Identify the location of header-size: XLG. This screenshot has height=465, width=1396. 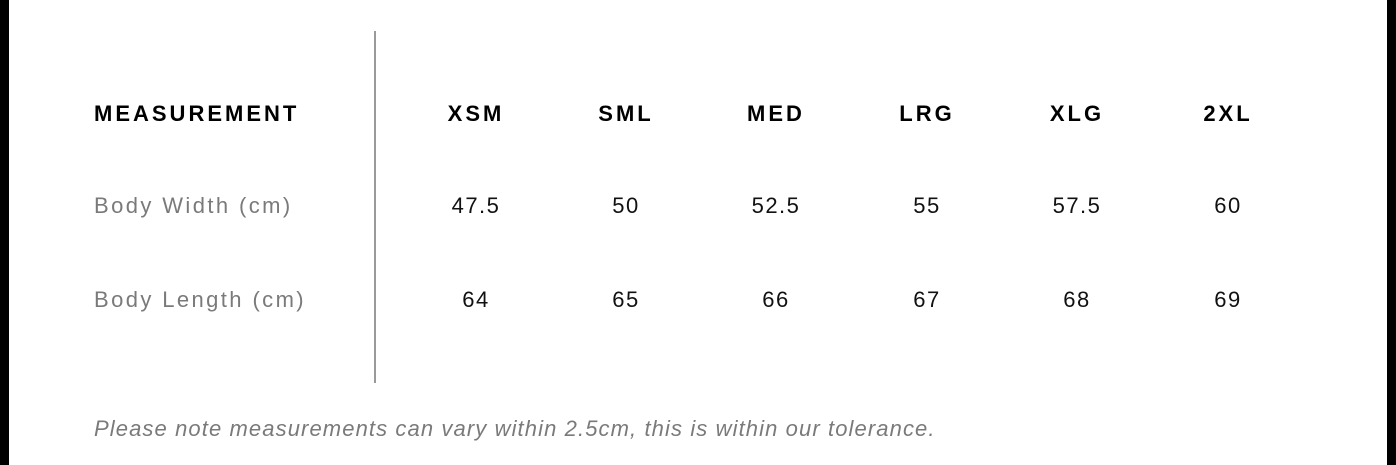
(1077, 113).